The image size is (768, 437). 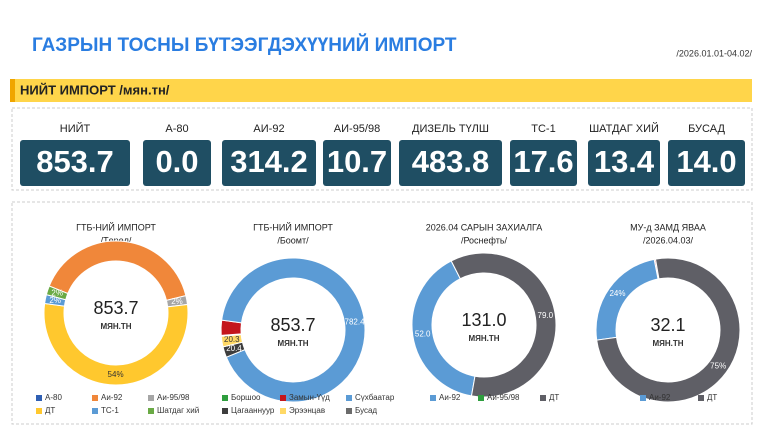 I want to click on page-title: ГАЗРЫН ТОСНЫ БҮТЭЭГДЭХҮҮНИЙ ИМПОРТ, so click(x=244, y=45).